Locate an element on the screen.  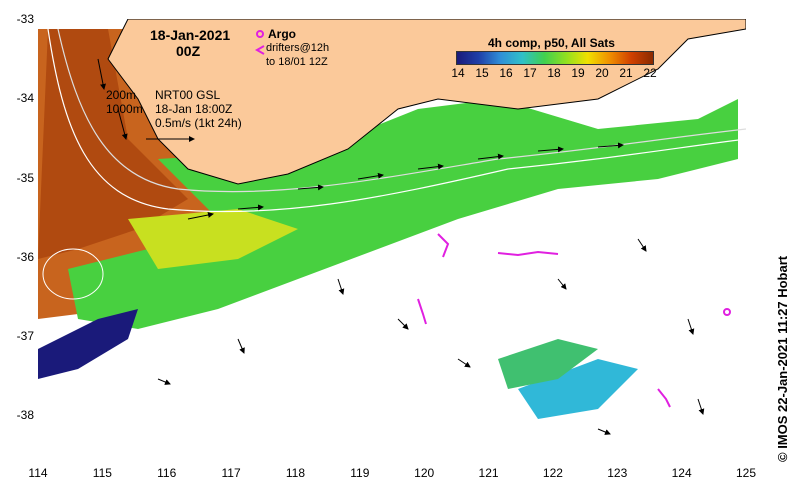
y-tick-label: -33 is located at coordinates (25, 19).